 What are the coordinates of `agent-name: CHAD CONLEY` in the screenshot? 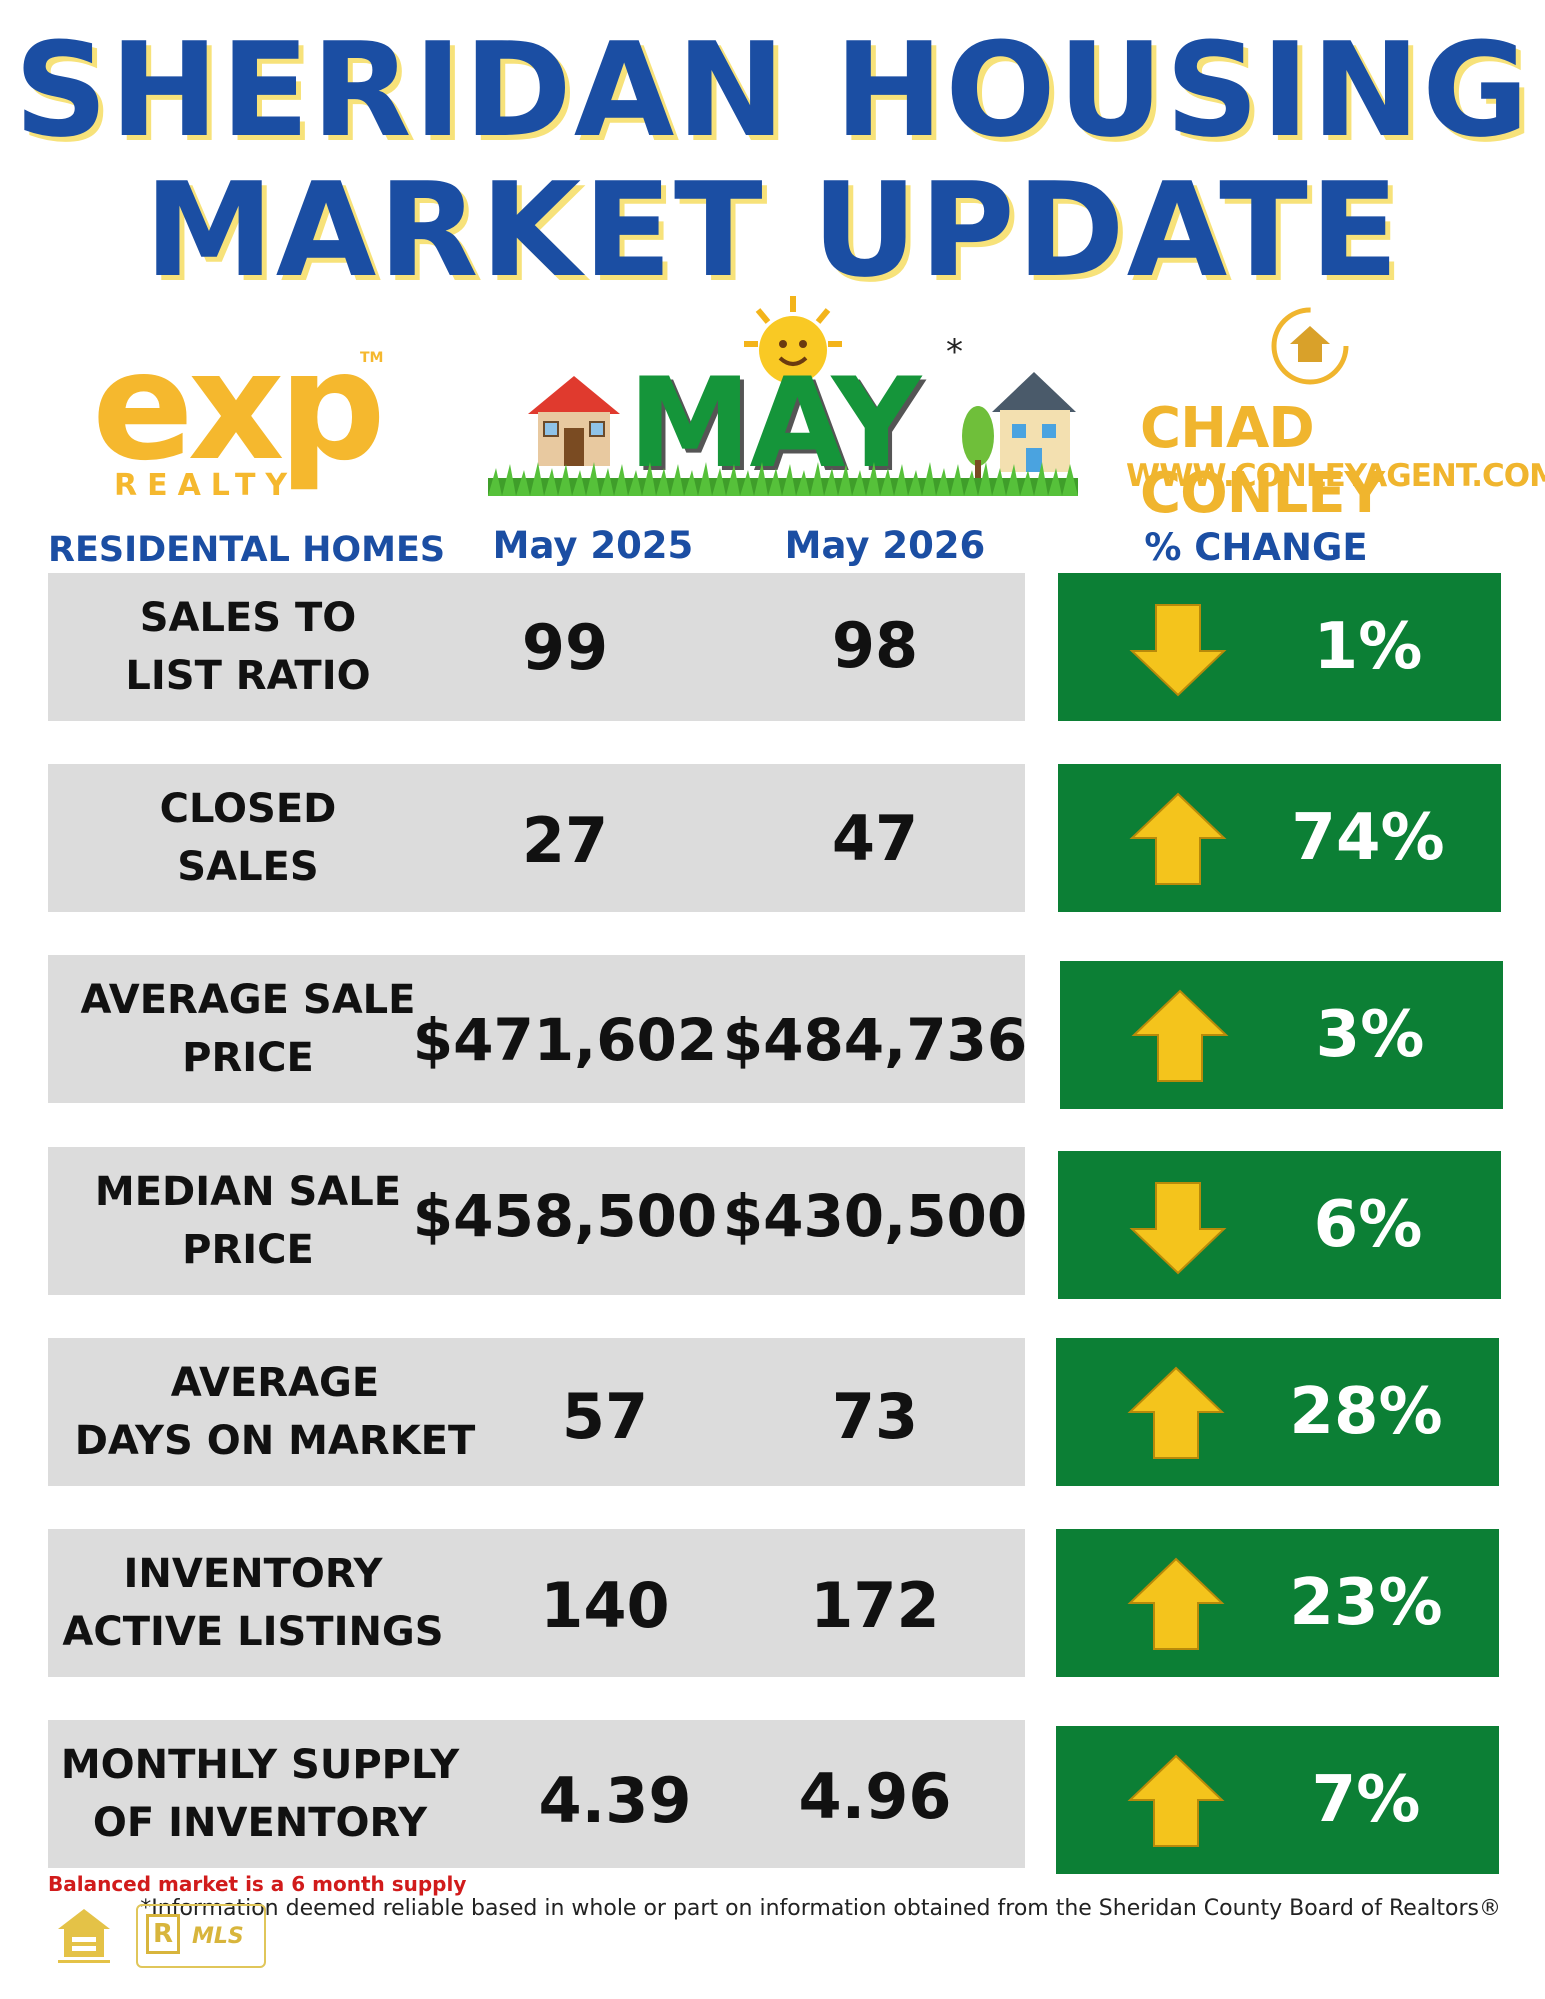 It's located at (1262, 461).